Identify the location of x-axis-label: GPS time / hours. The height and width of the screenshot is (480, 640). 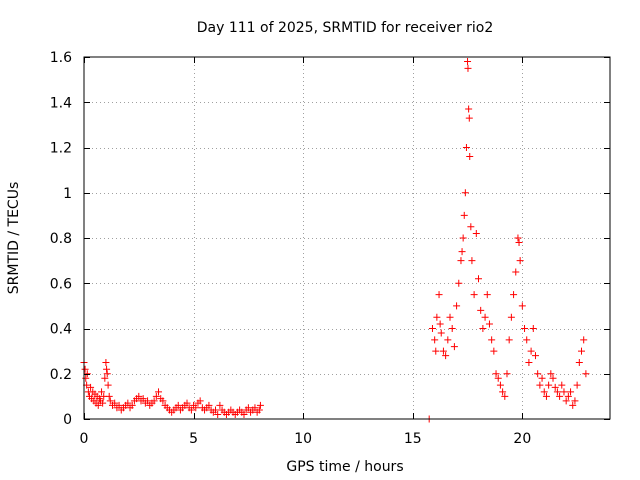
(344, 467).